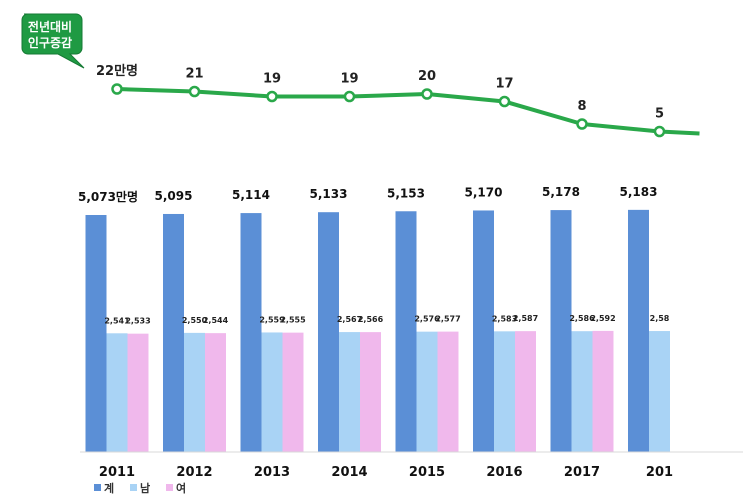 This screenshot has height=497, width=743. I want to click on bar-female-label: 2,592, so click(602, 318).